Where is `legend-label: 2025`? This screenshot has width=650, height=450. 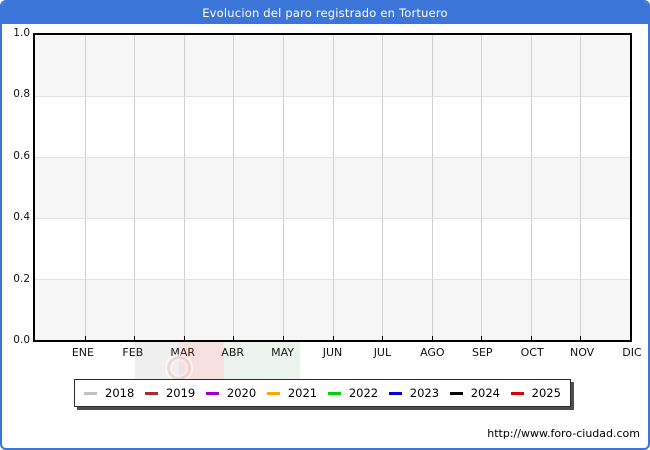 legend-label: 2025 is located at coordinates (546, 393).